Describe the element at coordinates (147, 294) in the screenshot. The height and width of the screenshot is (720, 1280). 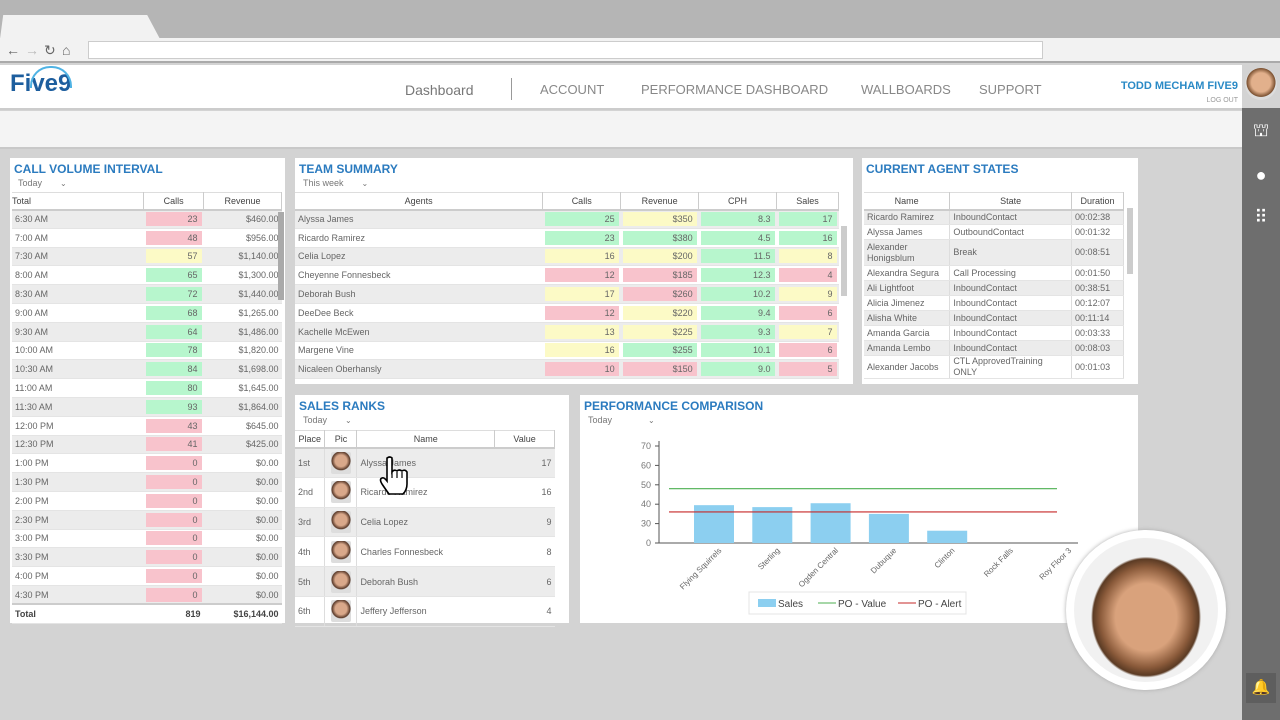
I see `table-row: 8:30 AM 72 $1,440.00` at that location.